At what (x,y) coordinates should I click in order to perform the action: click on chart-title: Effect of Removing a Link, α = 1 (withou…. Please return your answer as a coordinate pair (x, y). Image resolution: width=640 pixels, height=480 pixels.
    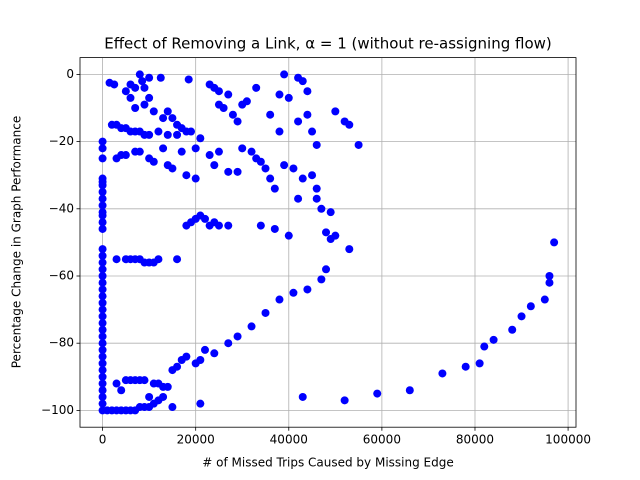
    Looking at the image, I should click on (328, 44).